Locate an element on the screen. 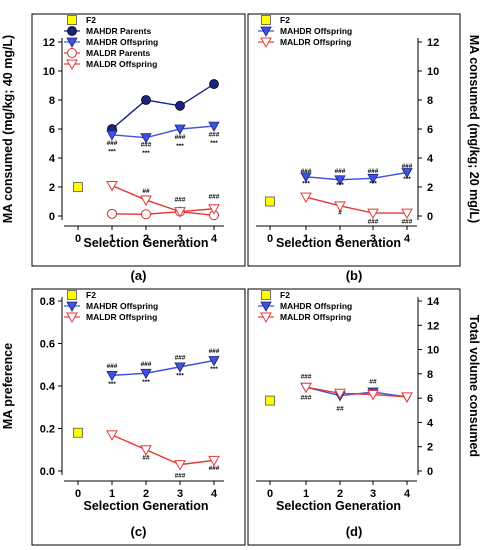  panel-label: (b) is located at coordinates (354, 275).